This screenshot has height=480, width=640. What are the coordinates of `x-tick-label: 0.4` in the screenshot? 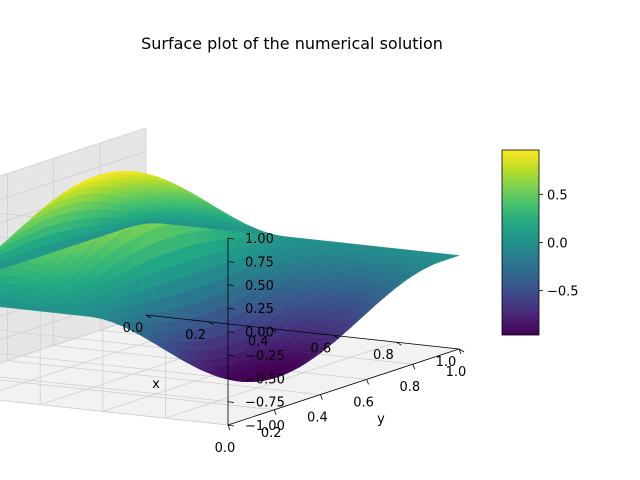 It's located at (258, 342).